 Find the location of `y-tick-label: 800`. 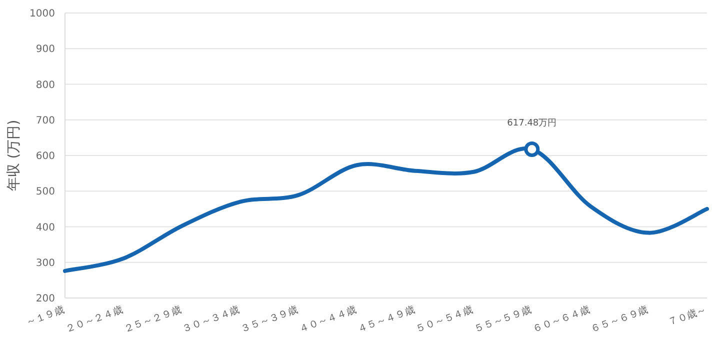

y-tick-label: 800 is located at coordinates (45, 85).